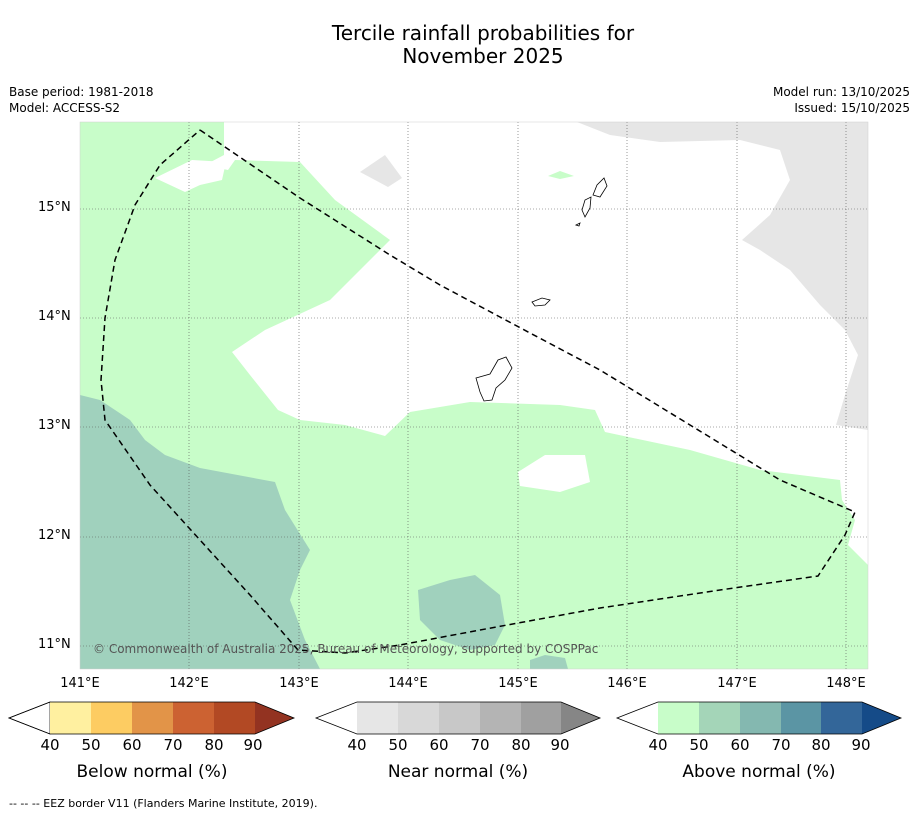  I want to click on base-period: Base period: 1981-2018, so click(81, 92).